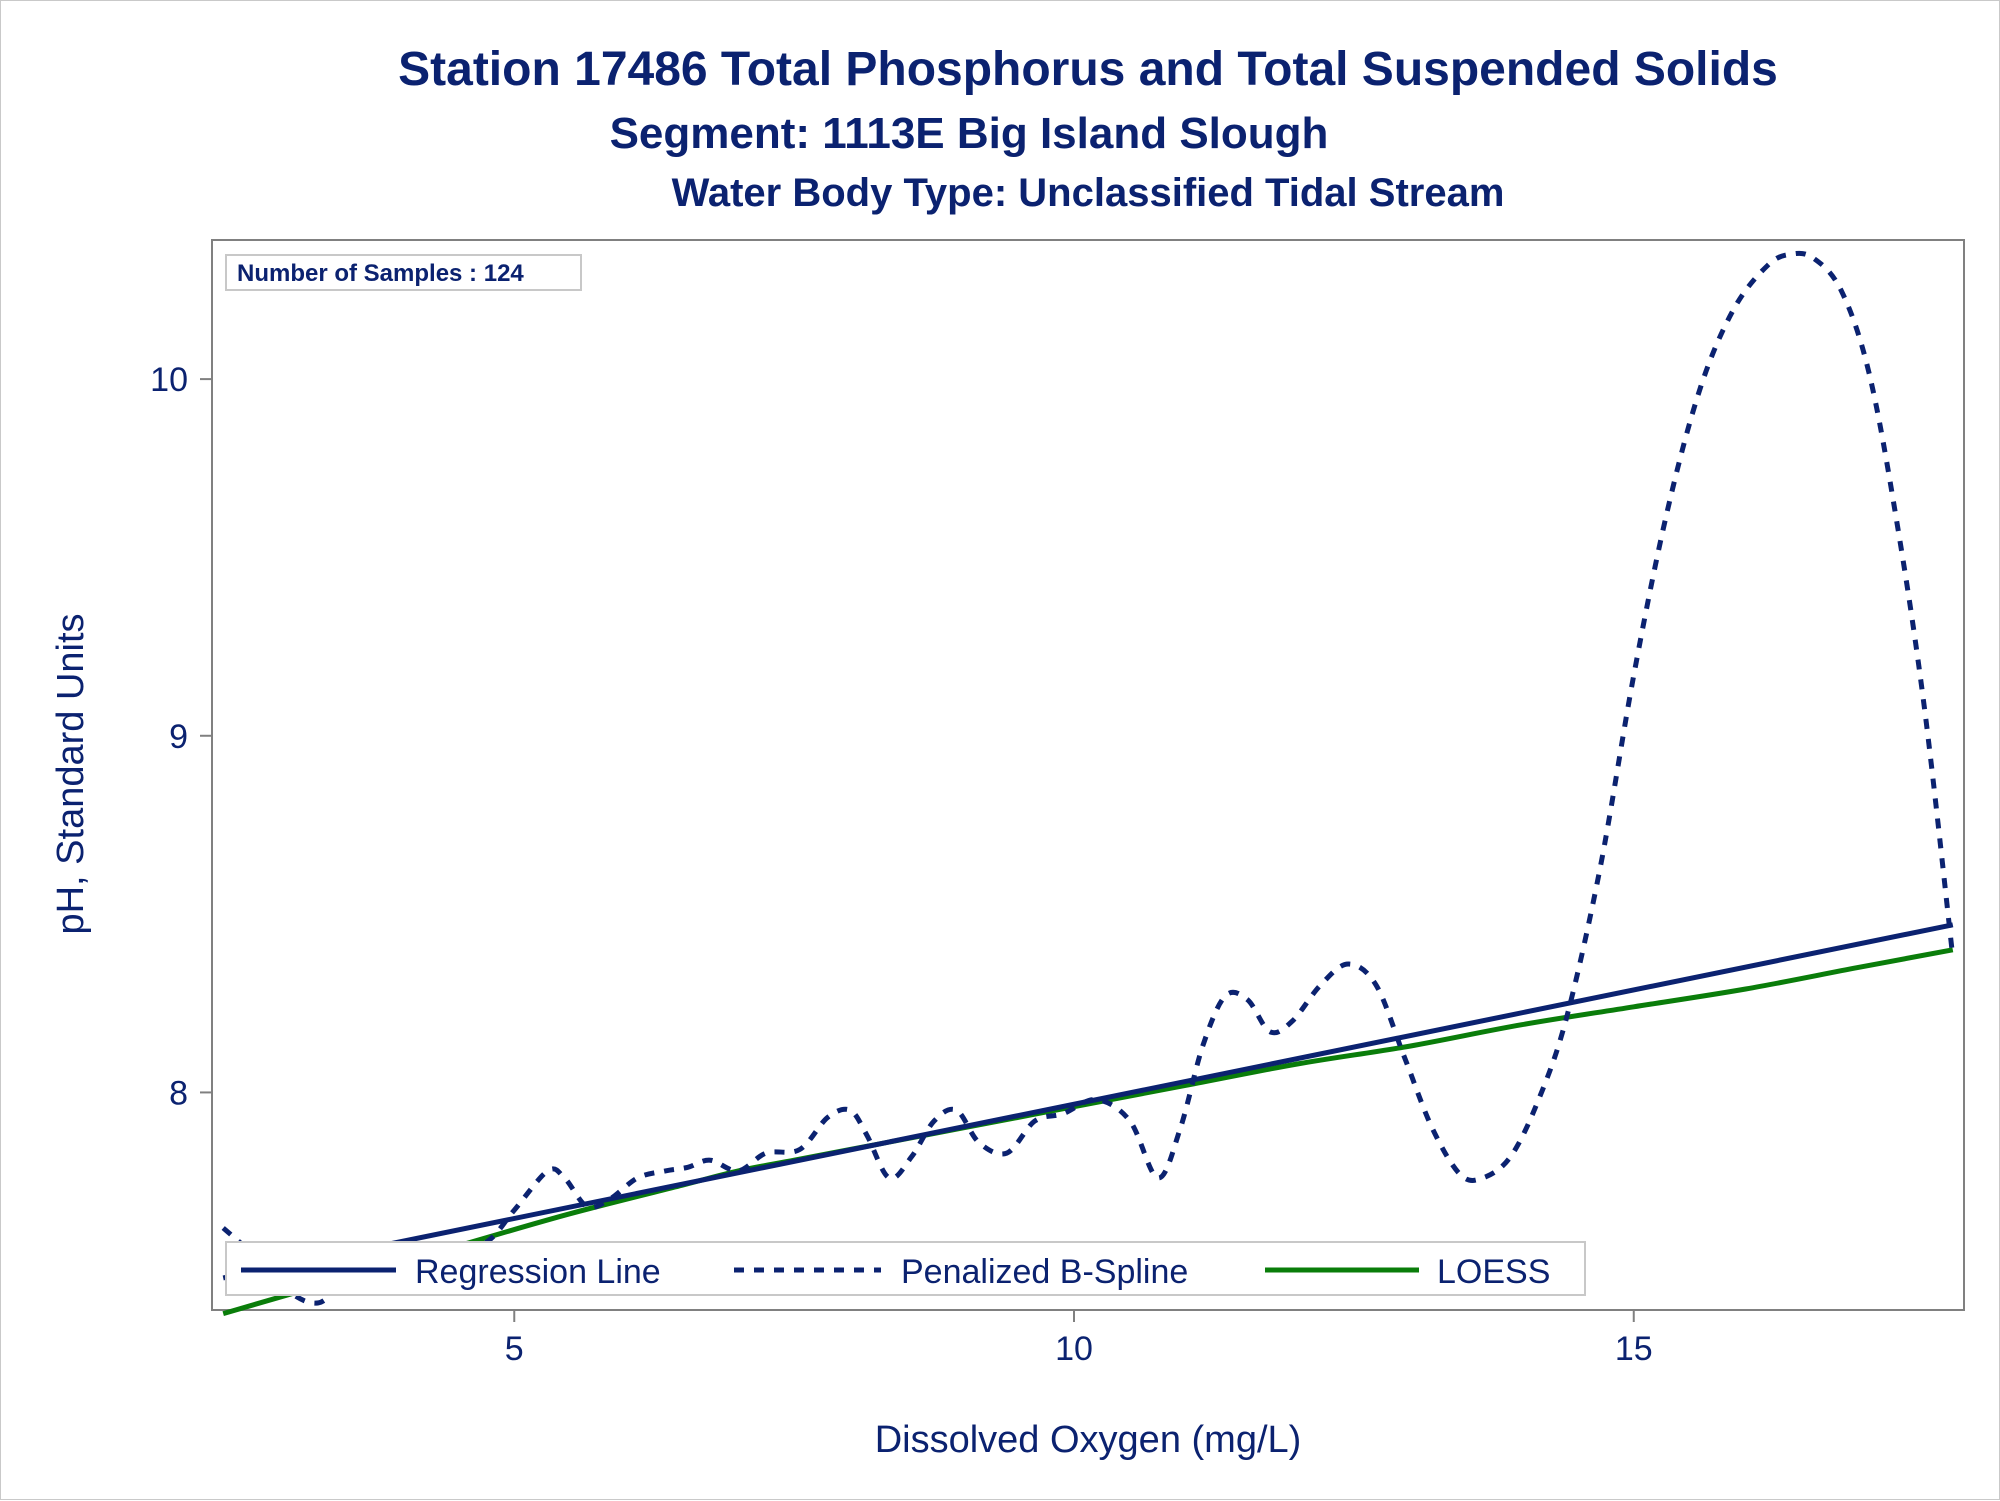  I want to click on x-tick-label: 10, so click(1074, 1349).